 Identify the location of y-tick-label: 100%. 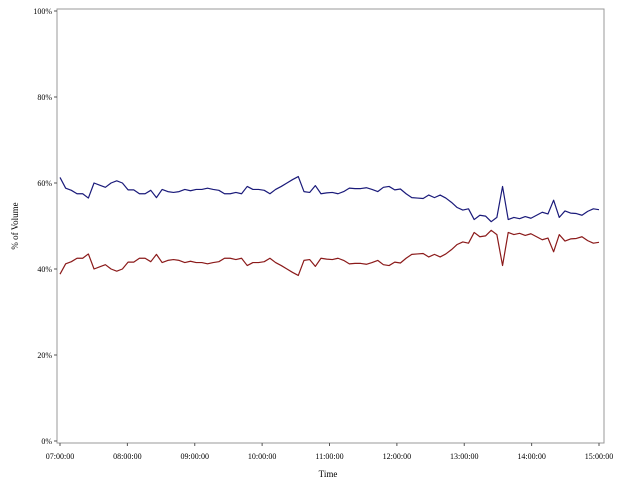
(42, 11).